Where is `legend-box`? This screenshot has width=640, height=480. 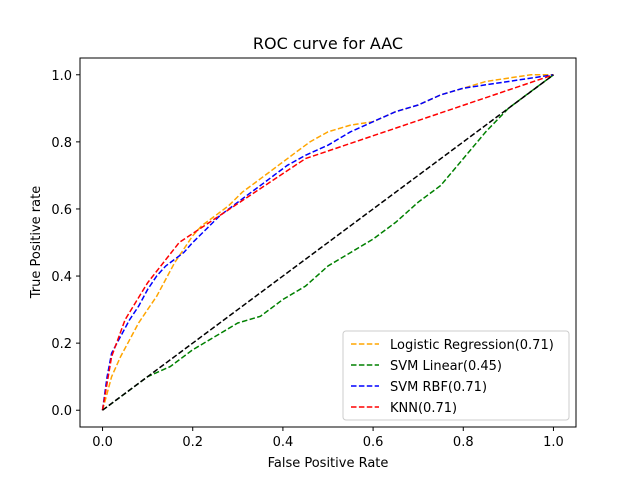
legend-box is located at coordinates (456, 375).